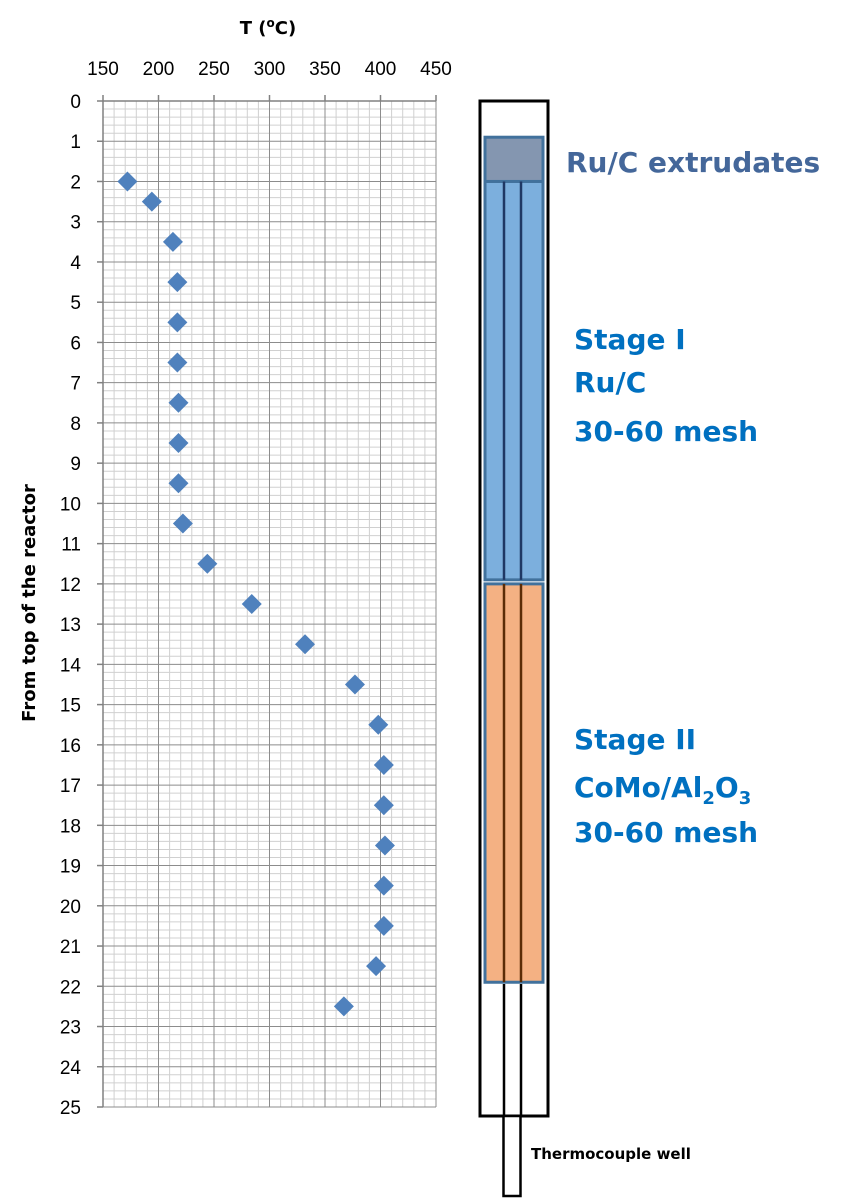  What do you see at coordinates (75, 303) in the screenshot?
I see `y-tick-label: 5` at bounding box center [75, 303].